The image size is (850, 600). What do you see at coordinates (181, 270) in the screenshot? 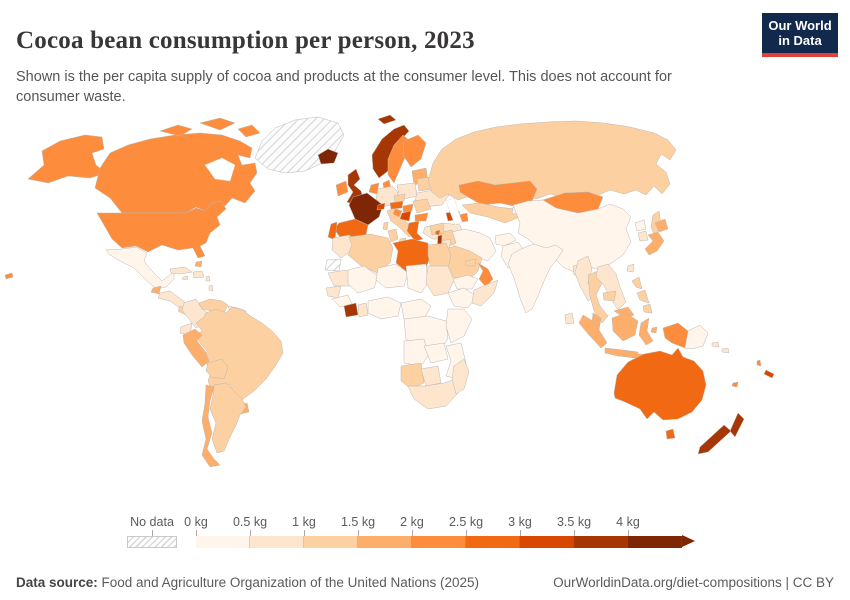
I see `country-cuba` at bounding box center [181, 270].